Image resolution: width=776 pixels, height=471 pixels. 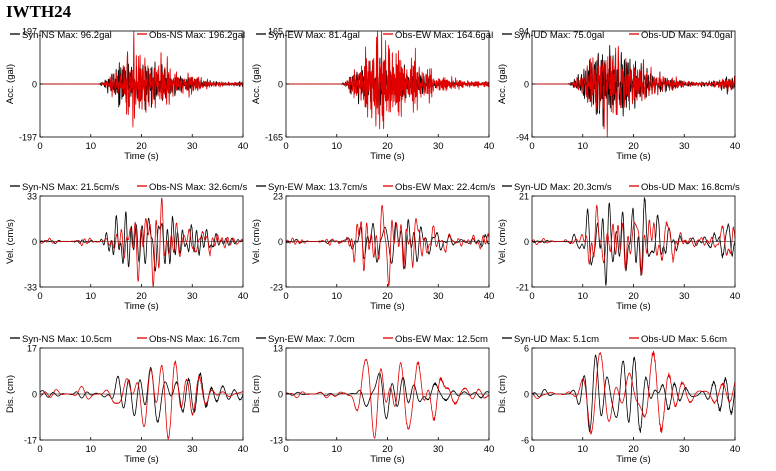 What do you see at coordinates (525, 441) in the screenshot?
I see `y-tick-label: -6` at bounding box center [525, 441].